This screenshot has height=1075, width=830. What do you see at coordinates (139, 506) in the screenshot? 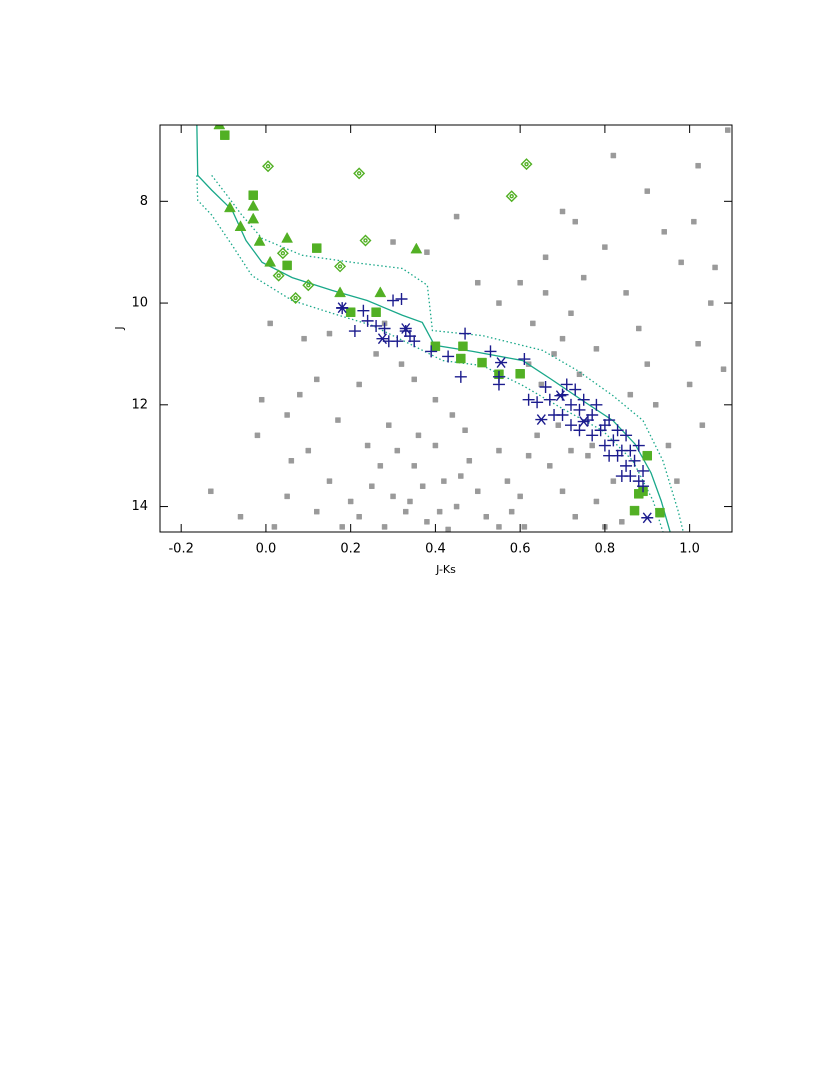
I see `y-tick-label: 14` at bounding box center [139, 506].